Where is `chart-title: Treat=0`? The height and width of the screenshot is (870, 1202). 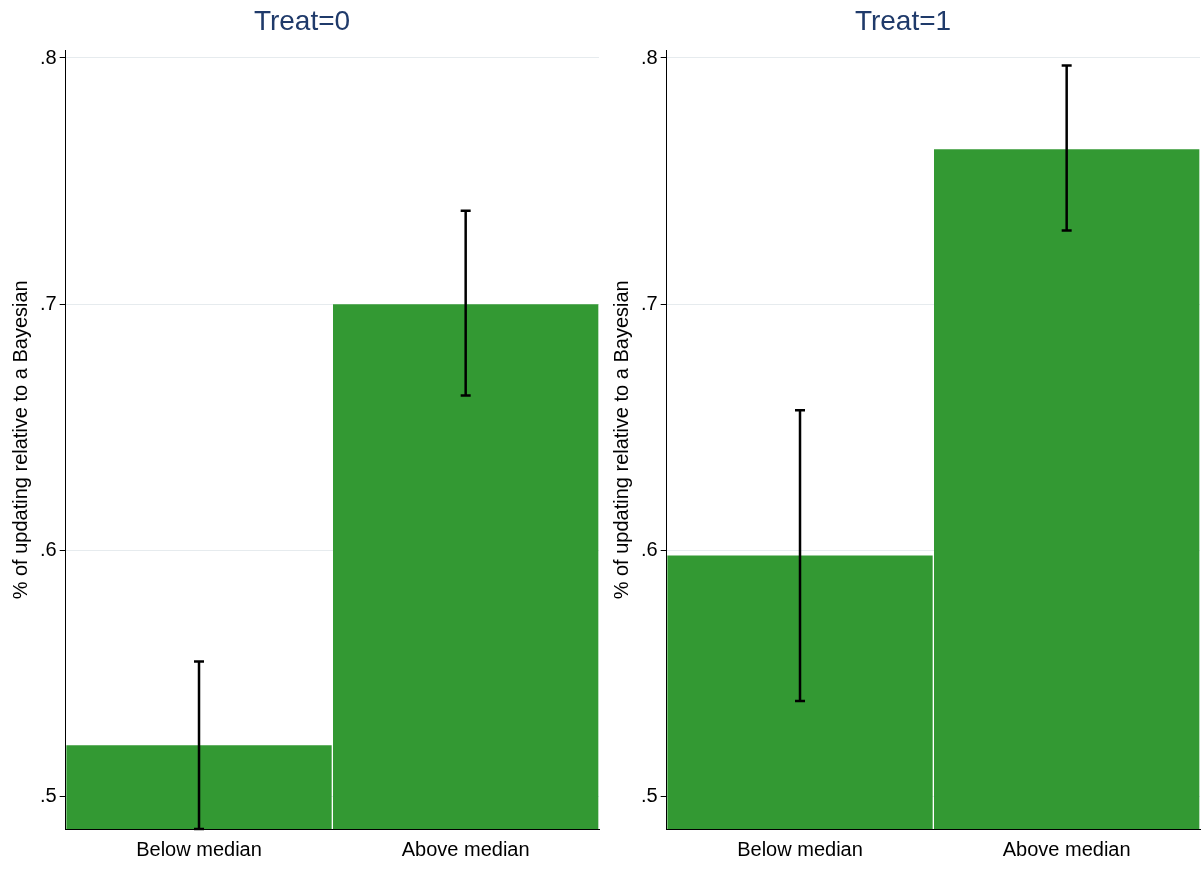 chart-title: Treat=0 is located at coordinates (302, 20).